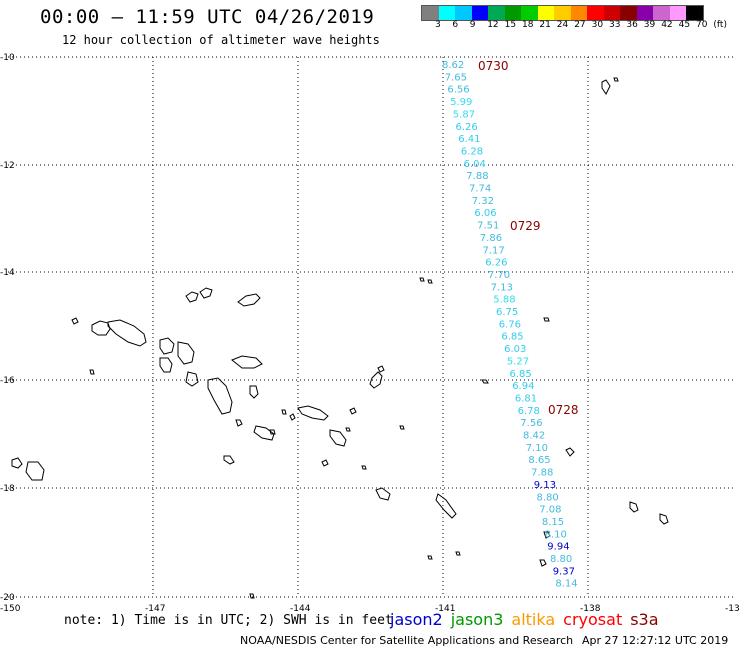  What do you see at coordinates (207, 17) in the screenshot?
I see `chart-title: 00:00 — 11:59 UTC 04/26/2019` at bounding box center [207, 17].